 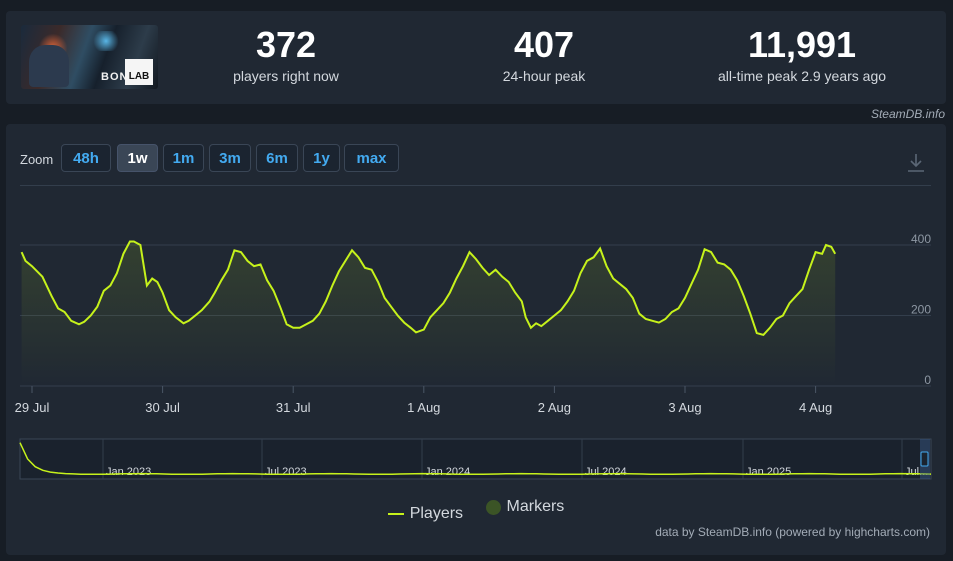 What do you see at coordinates (916, 163) in the screenshot?
I see `download-icon` at bounding box center [916, 163].